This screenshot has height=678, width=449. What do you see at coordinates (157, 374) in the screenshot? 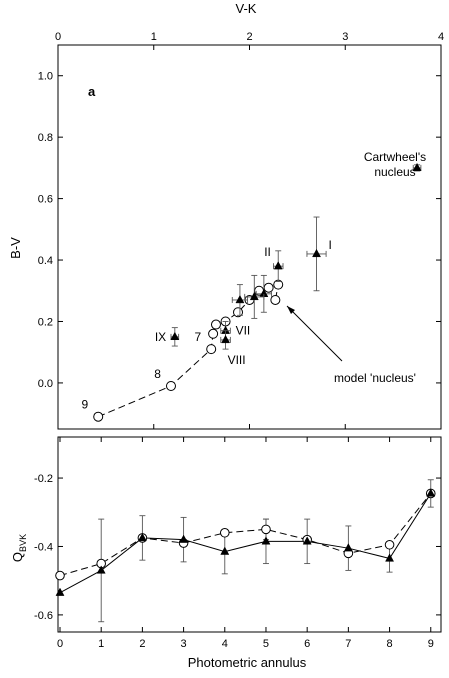
I see `model-point-label-8: 8` at bounding box center [157, 374].